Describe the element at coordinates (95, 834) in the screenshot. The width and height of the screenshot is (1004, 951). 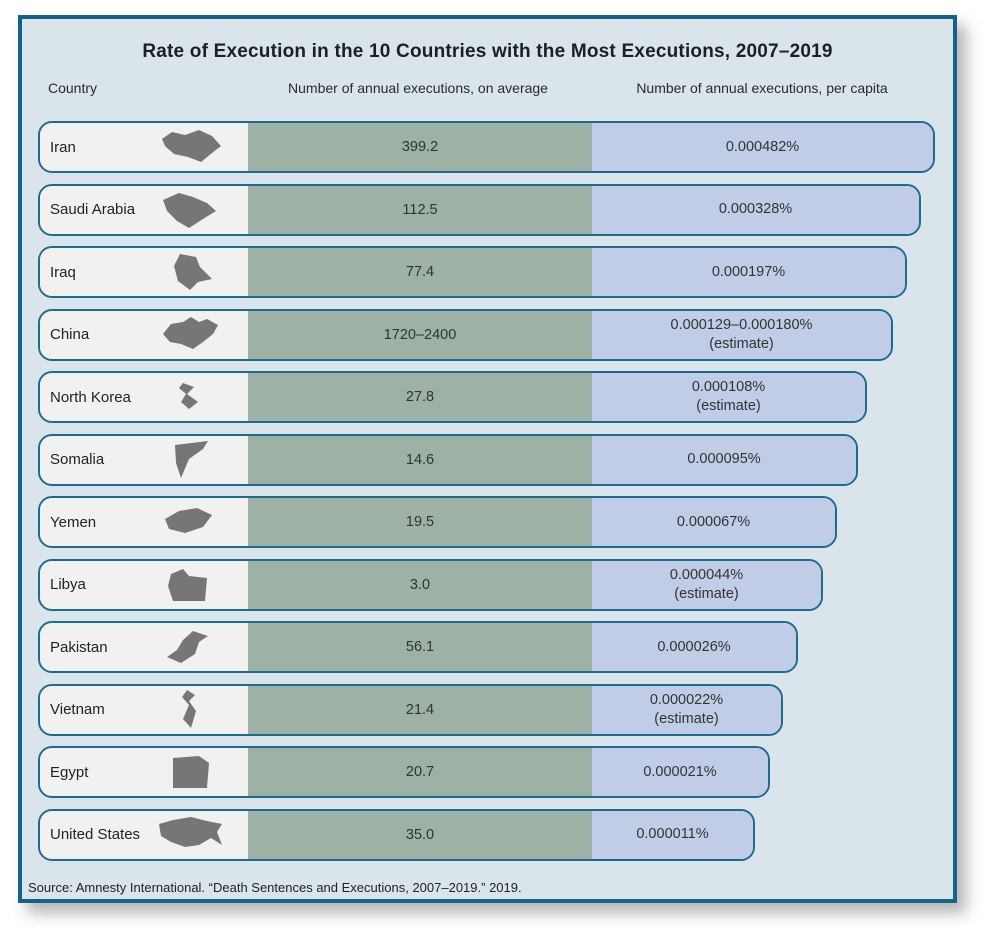
I see `country-label: United States` at that location.